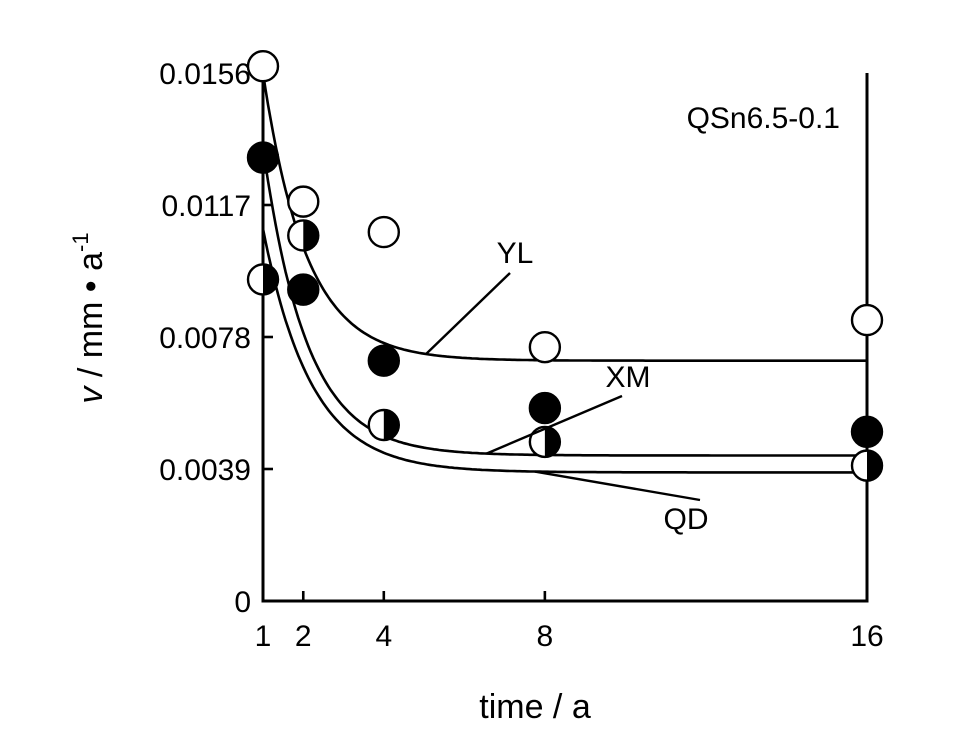  I want to click on curve-labels: YL XM QD, so click(567, 386).